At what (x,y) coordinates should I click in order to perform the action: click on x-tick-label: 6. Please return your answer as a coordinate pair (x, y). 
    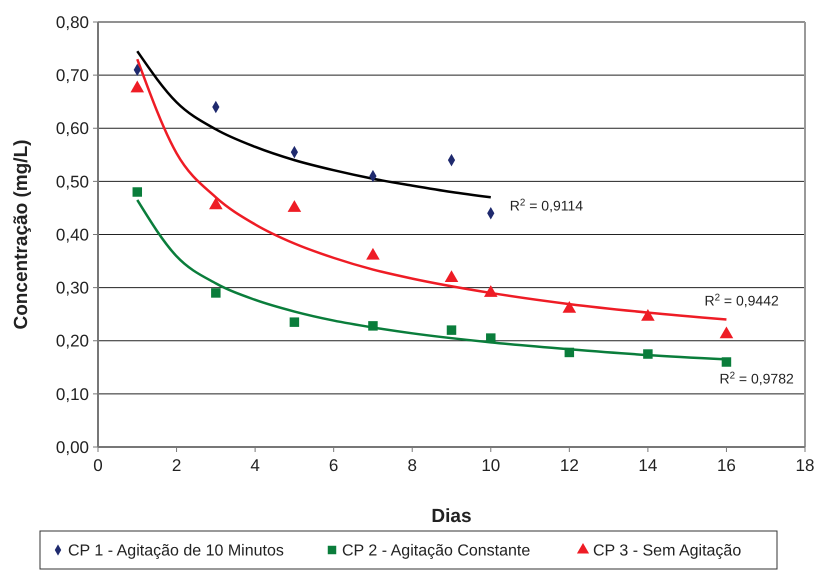
    Looking at the image, I should click on (333, 465).